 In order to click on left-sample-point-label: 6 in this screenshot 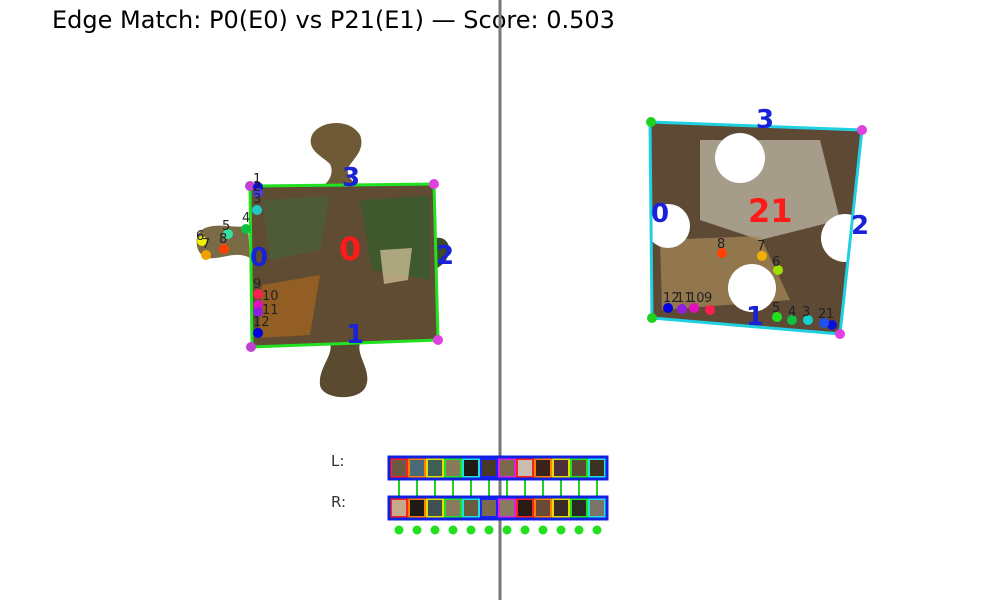, I will do `click(200, 236)`.